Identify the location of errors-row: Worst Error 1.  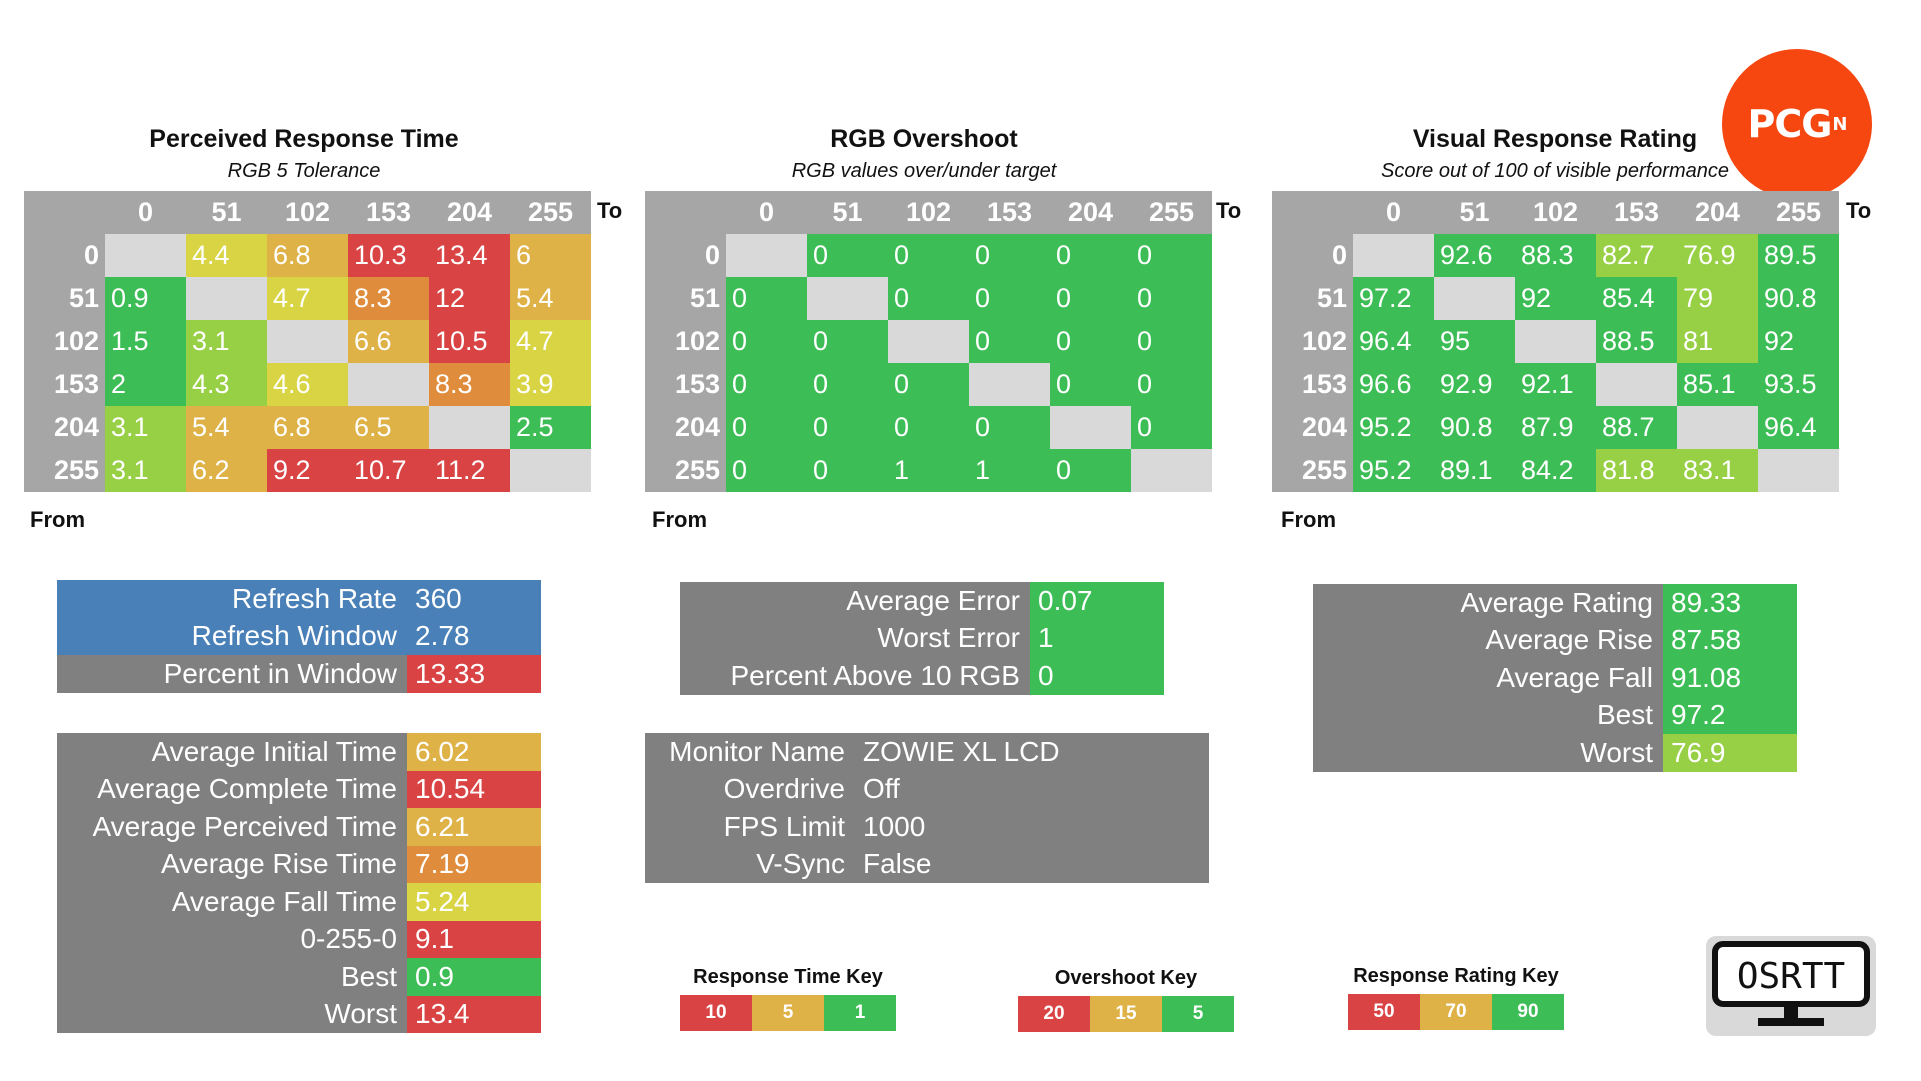
(922, 638).